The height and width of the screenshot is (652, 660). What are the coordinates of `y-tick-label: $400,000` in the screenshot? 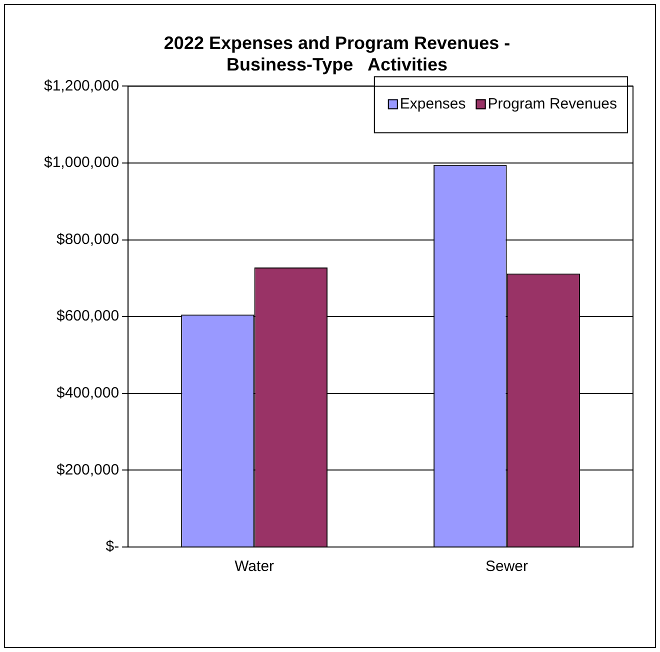 It's located at (88, 393).